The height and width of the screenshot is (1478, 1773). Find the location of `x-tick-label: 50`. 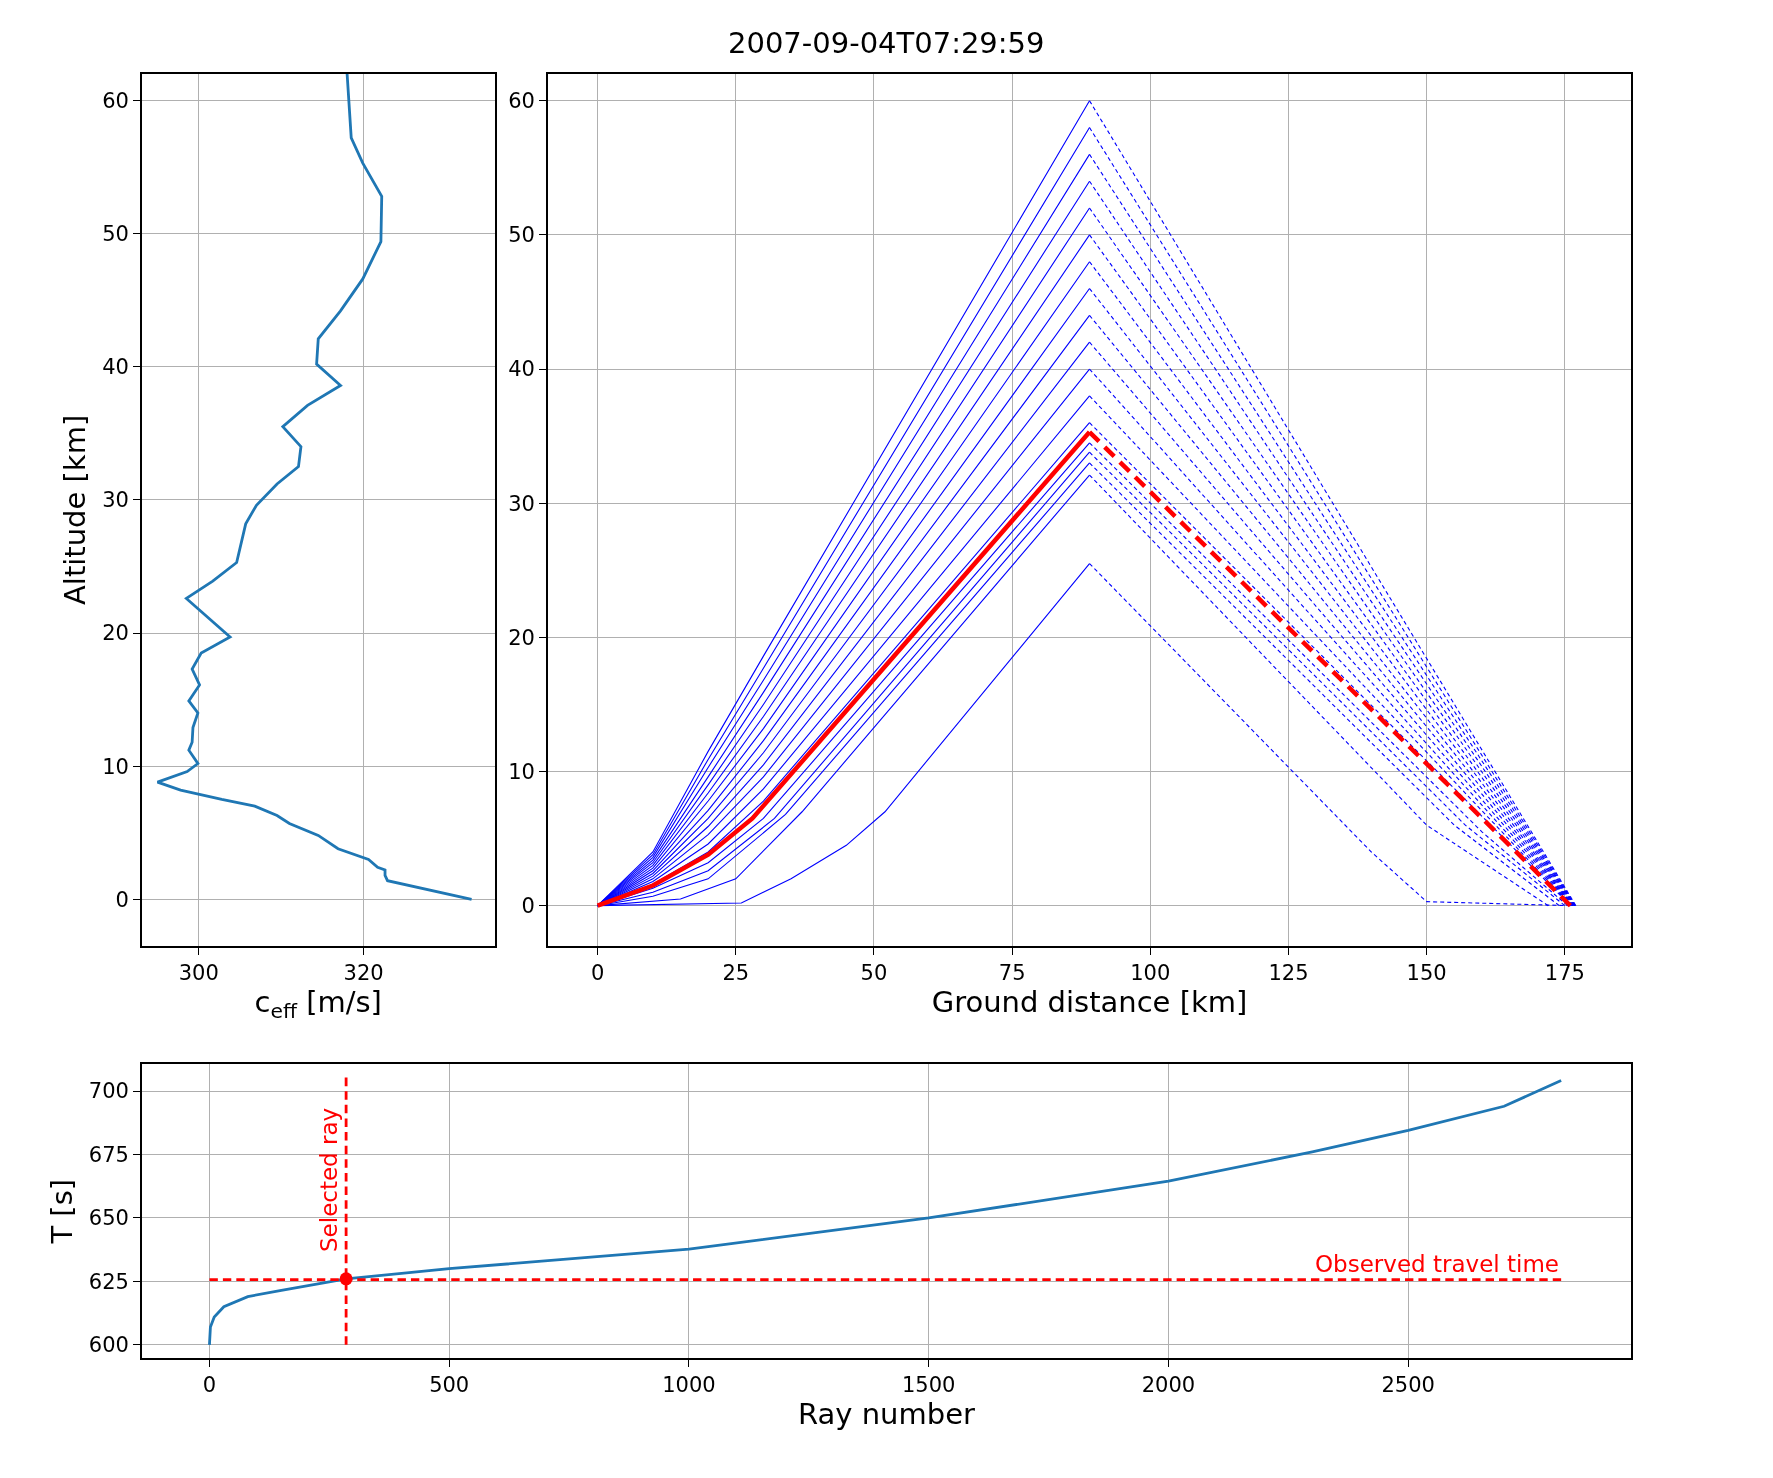

x-tick-label: 50 is located at coordinates (874, 972).